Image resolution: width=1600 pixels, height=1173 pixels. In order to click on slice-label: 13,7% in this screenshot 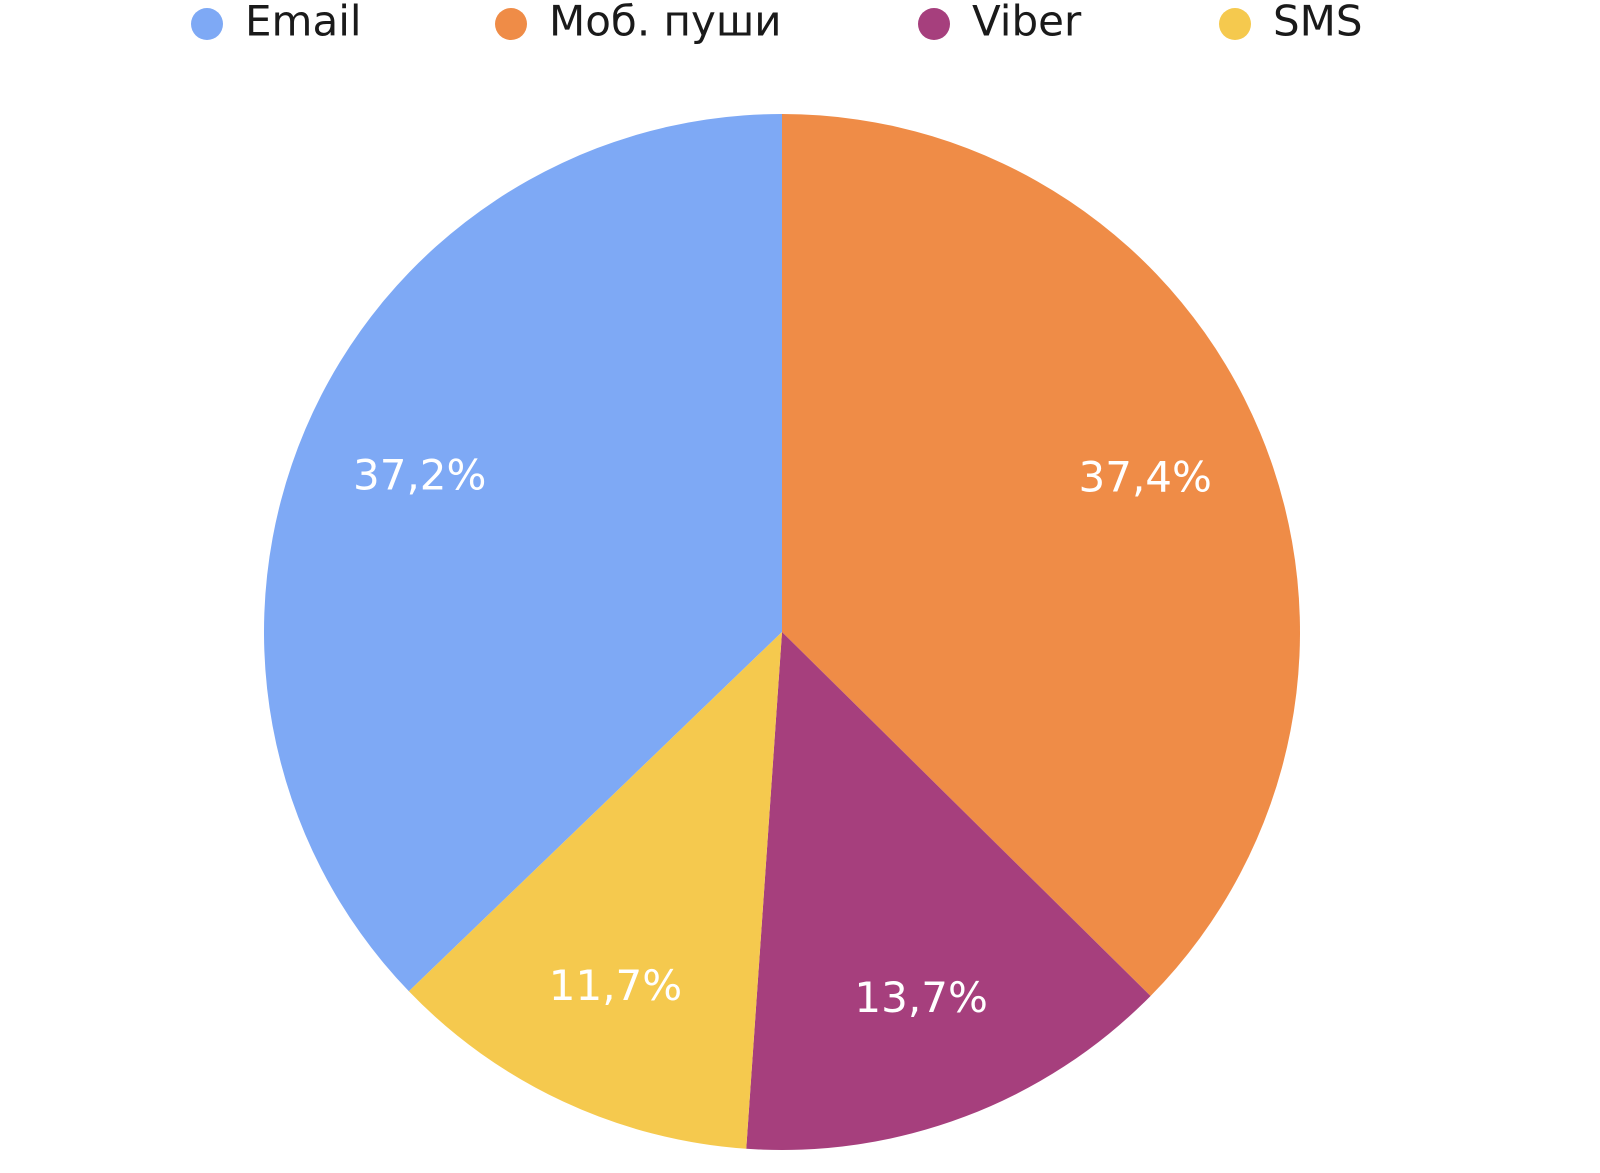, I will do `click(920, 997)`.